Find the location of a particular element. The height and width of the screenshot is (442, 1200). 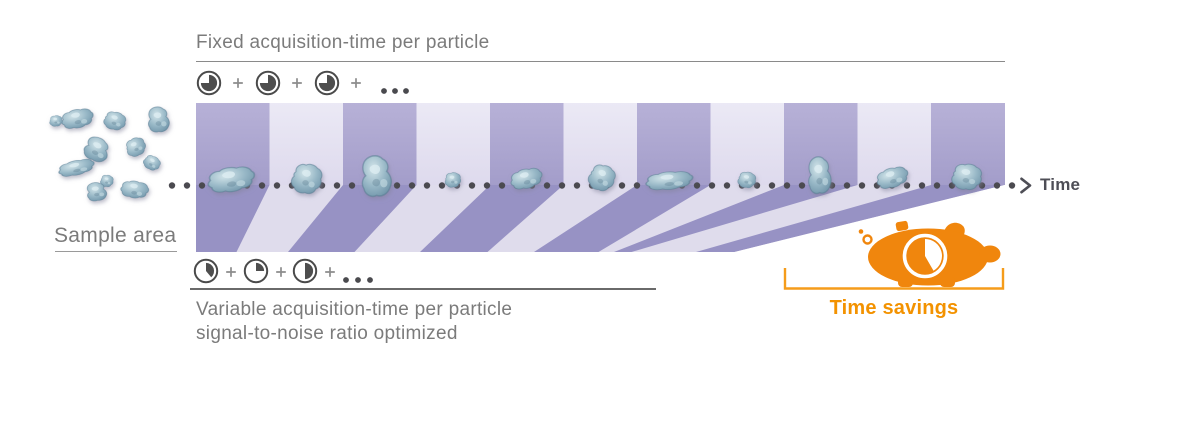

fixed-rule is located at coordinates (600, 61).